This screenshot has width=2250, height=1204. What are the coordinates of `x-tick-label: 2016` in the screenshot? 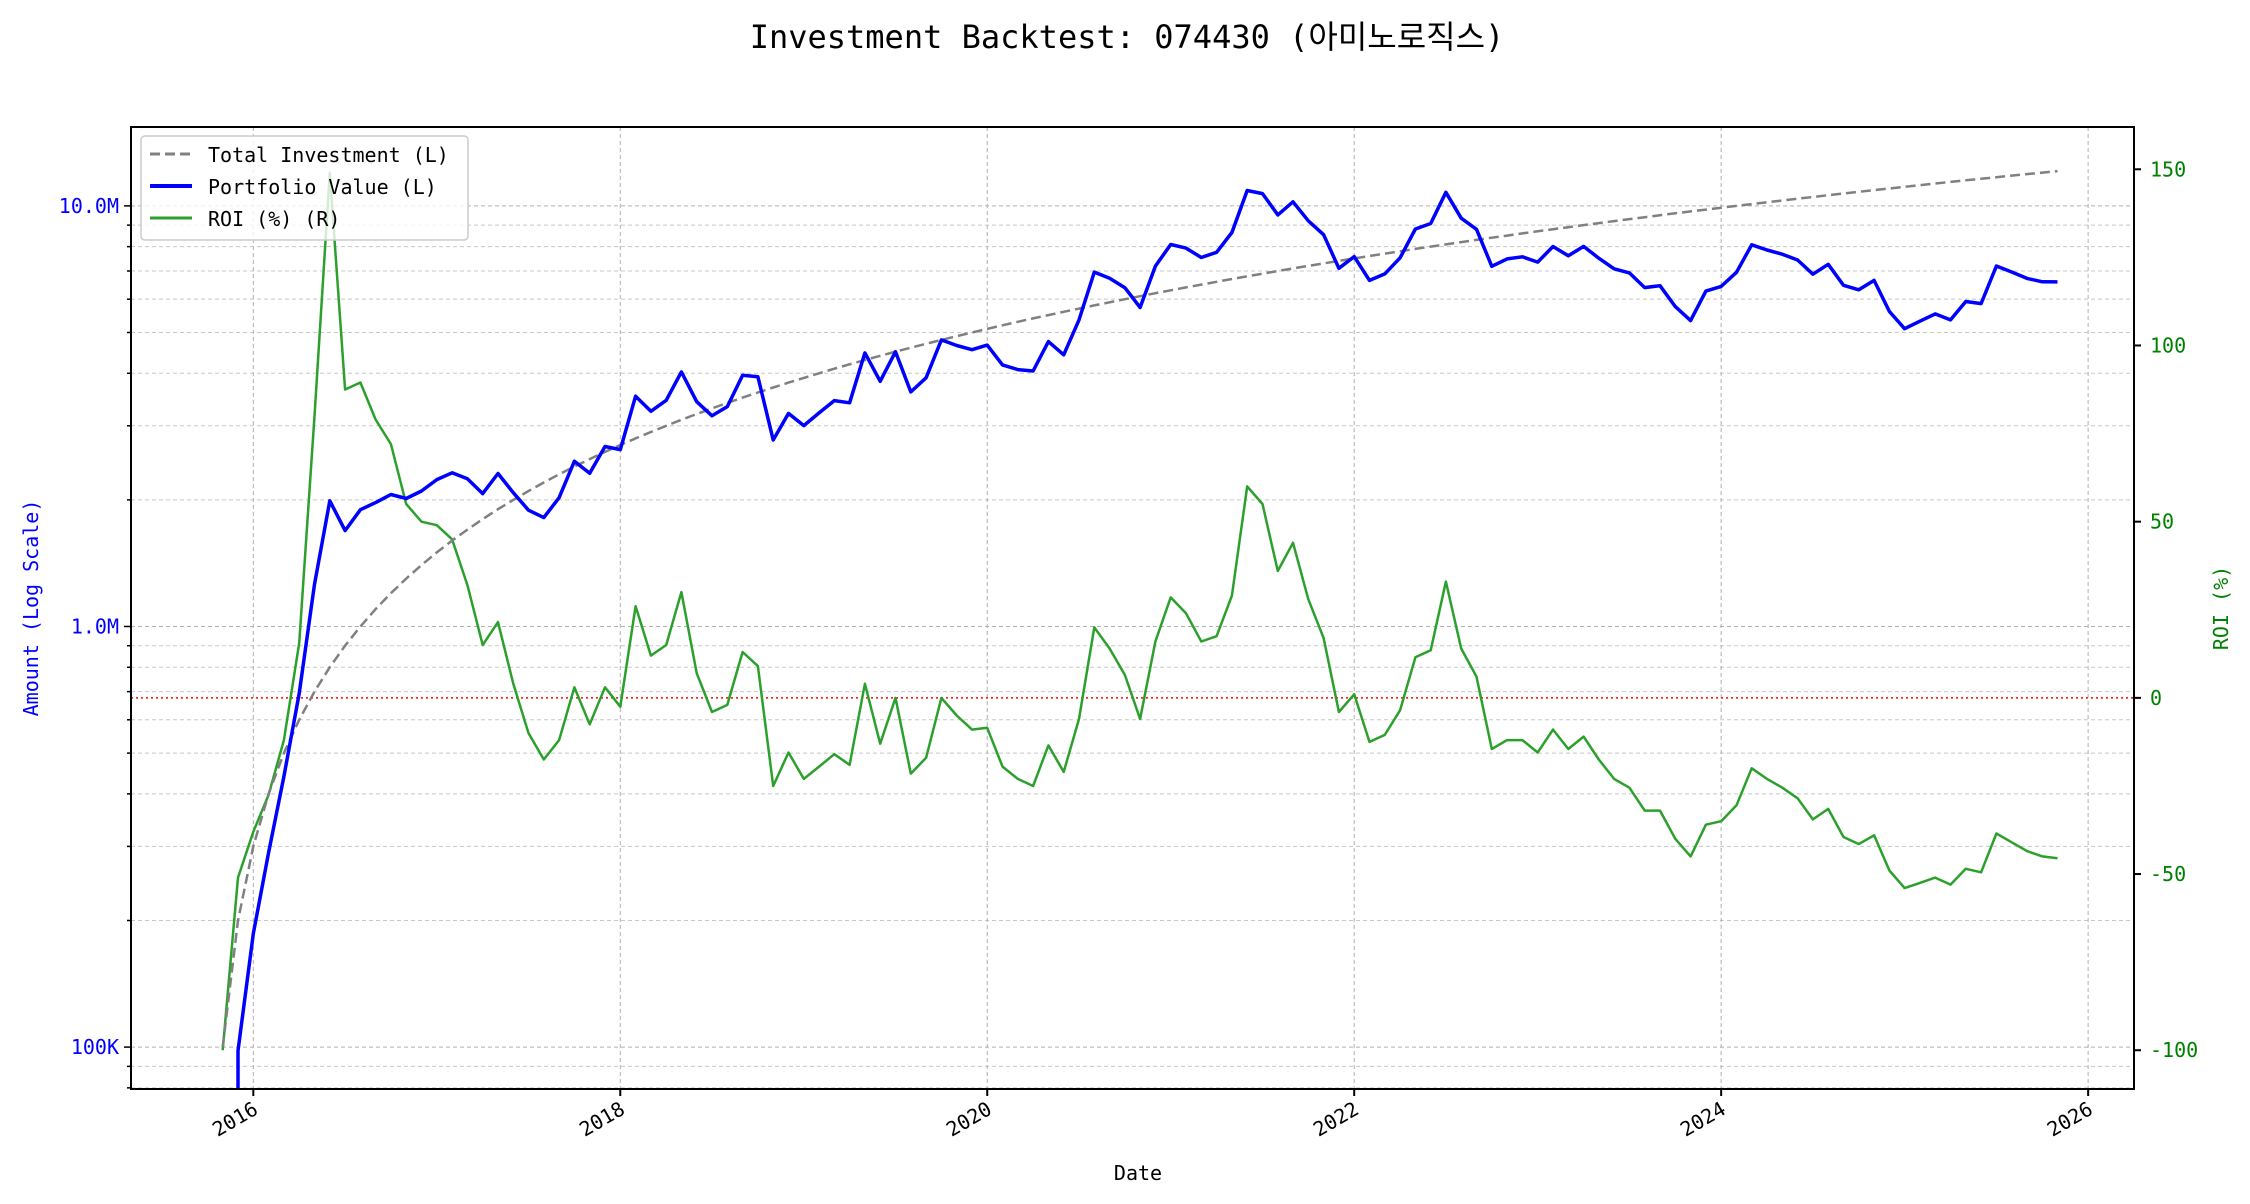 It's located at (235, 1119).